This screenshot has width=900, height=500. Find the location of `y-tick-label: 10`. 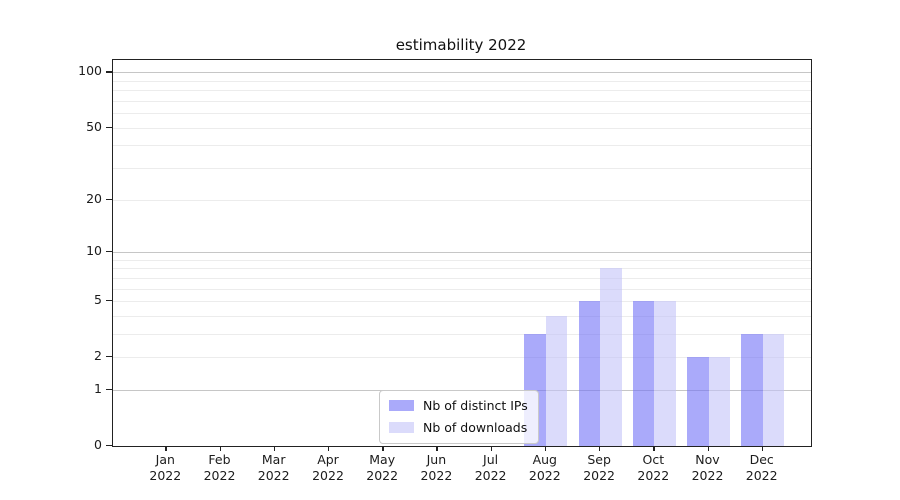

y-tick-label: 10 is located at coordinates (94, 250).